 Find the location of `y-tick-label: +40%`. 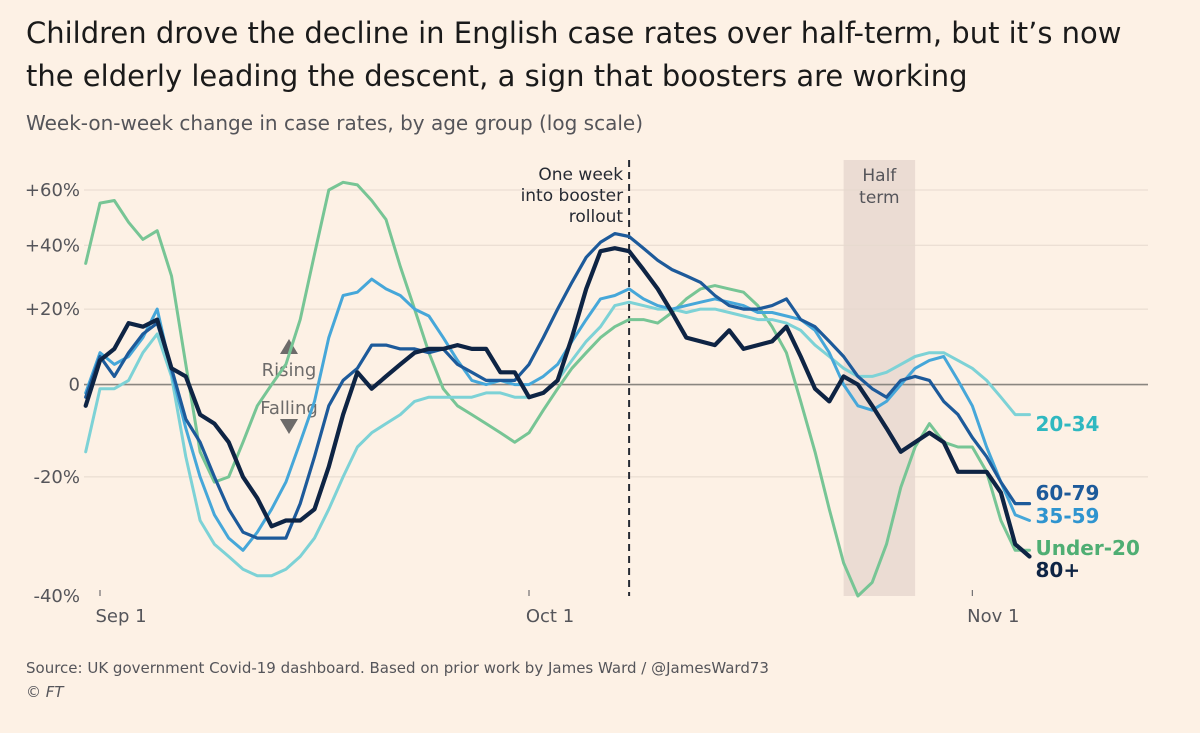

y-tick-label: +40% is located at coordinates (52, 245).